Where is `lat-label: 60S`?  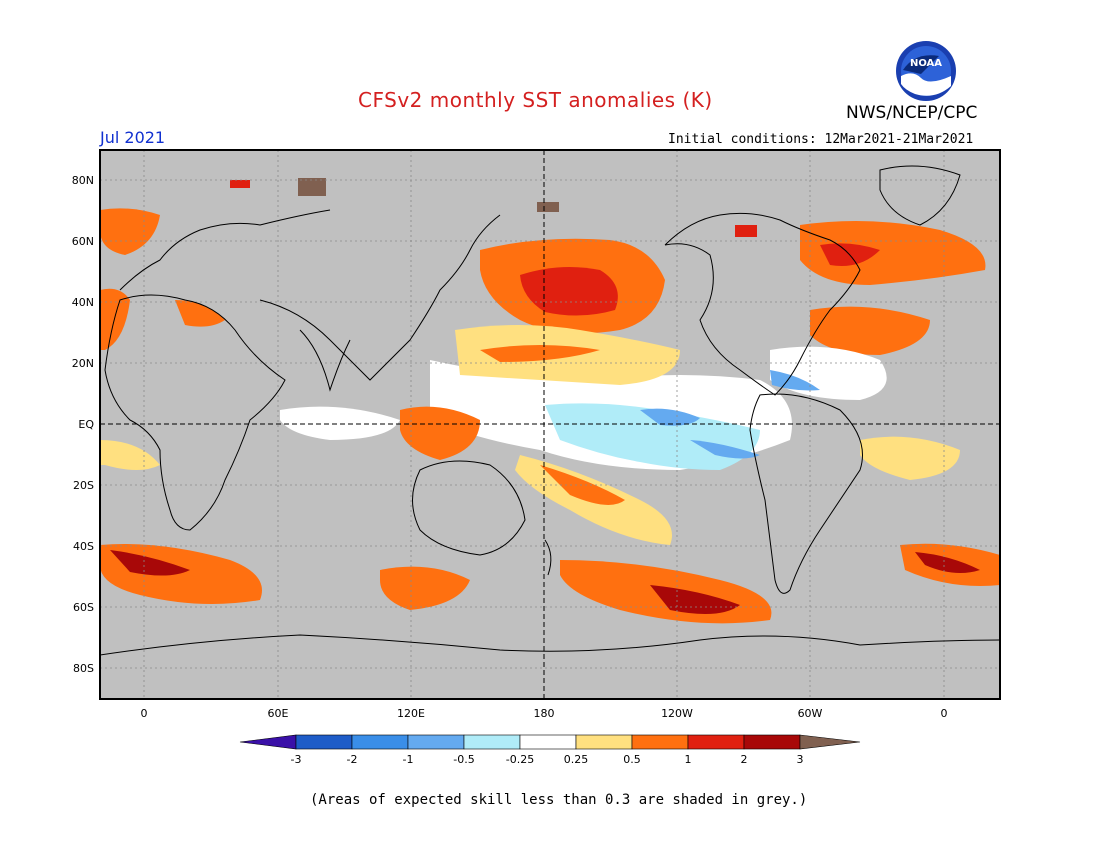
lat-label: 60S is located at coordinates (83, 607).